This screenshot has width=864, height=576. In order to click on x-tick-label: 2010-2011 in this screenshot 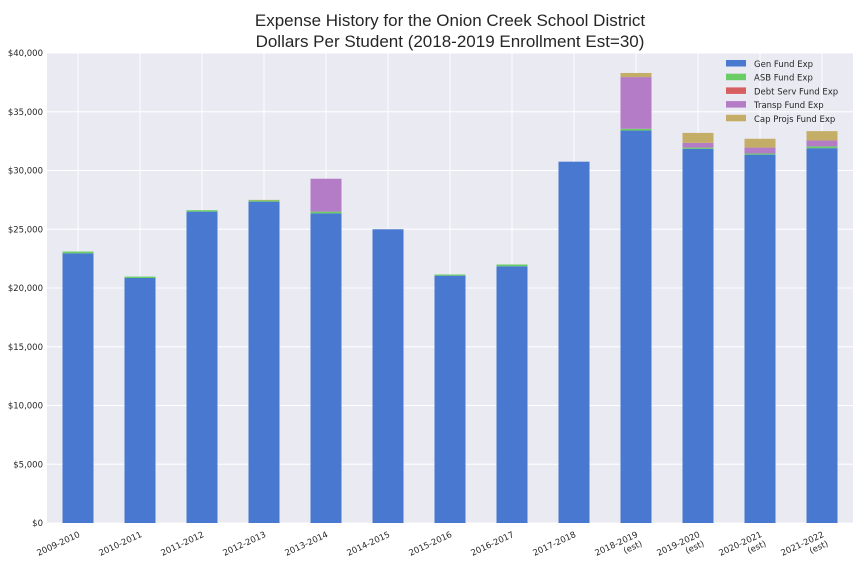, I will do `click(121, 544)`.